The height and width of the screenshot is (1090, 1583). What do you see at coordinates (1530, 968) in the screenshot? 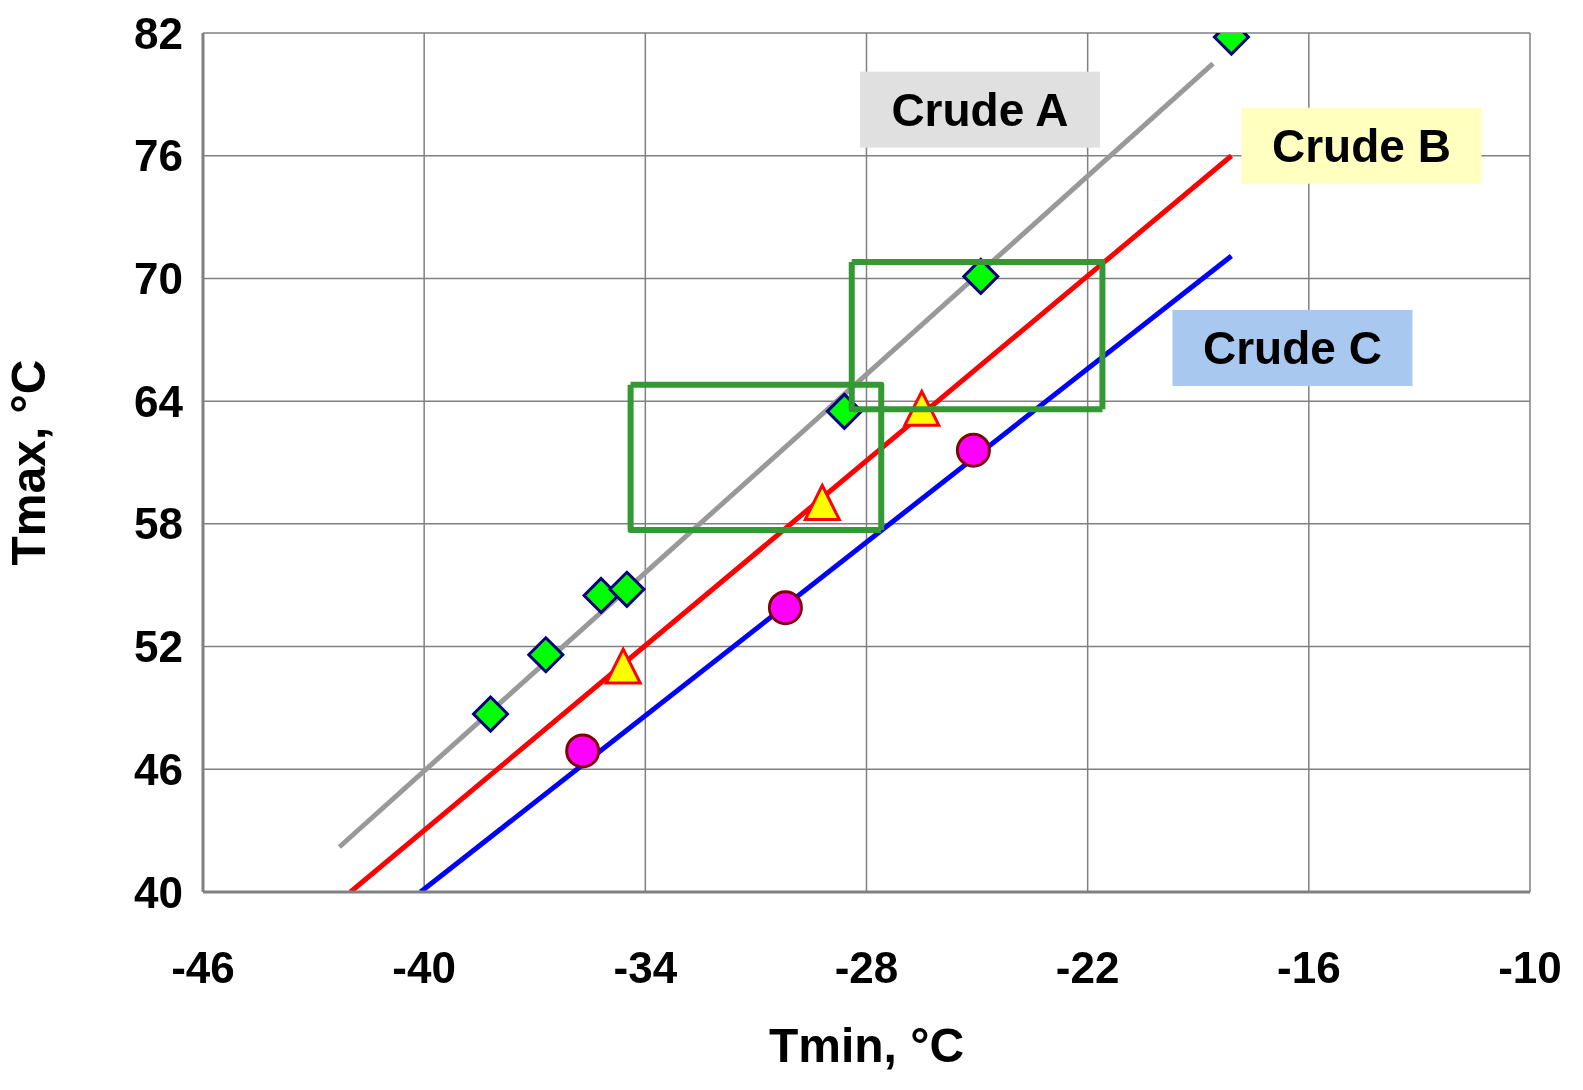
I see `x-tick-label: -10` at bounding box center [1530, 968].